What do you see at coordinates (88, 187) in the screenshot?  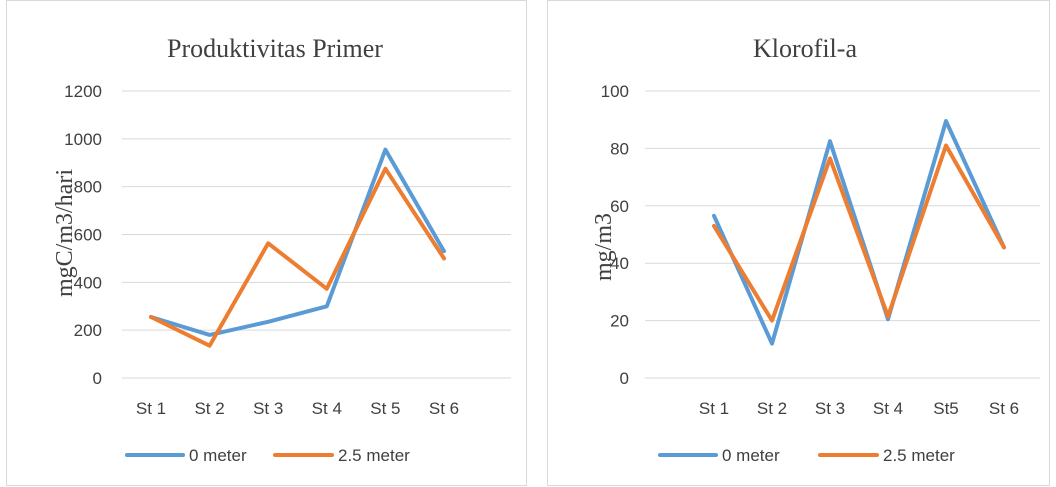 I see `y-tick-label: 800` at bounding box center [88, 187].